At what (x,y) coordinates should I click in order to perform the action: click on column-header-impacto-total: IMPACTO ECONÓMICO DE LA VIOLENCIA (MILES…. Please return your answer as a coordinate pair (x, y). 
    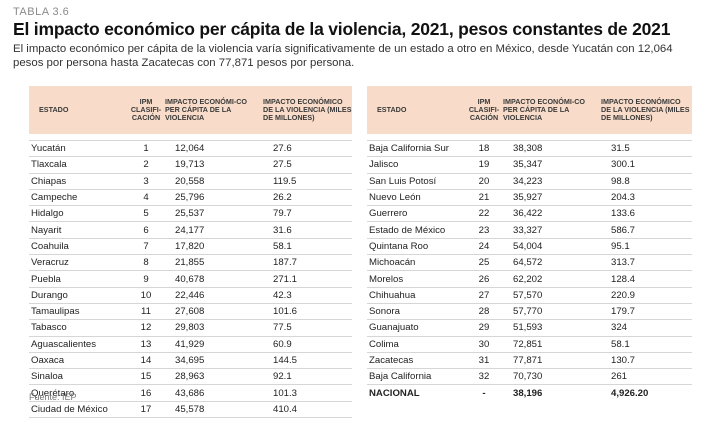
    Looking at the image, I should click on (645, 110).